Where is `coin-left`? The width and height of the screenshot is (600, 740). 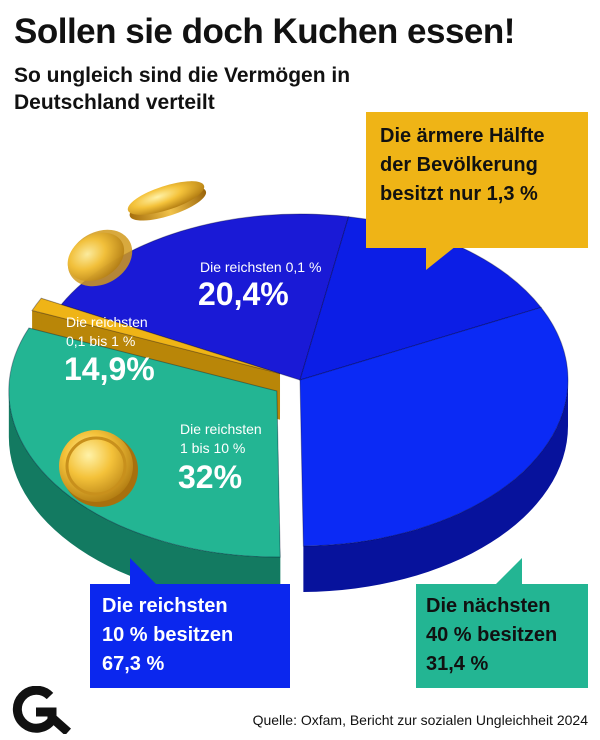
coin-left is located at coordinates (98, 468).